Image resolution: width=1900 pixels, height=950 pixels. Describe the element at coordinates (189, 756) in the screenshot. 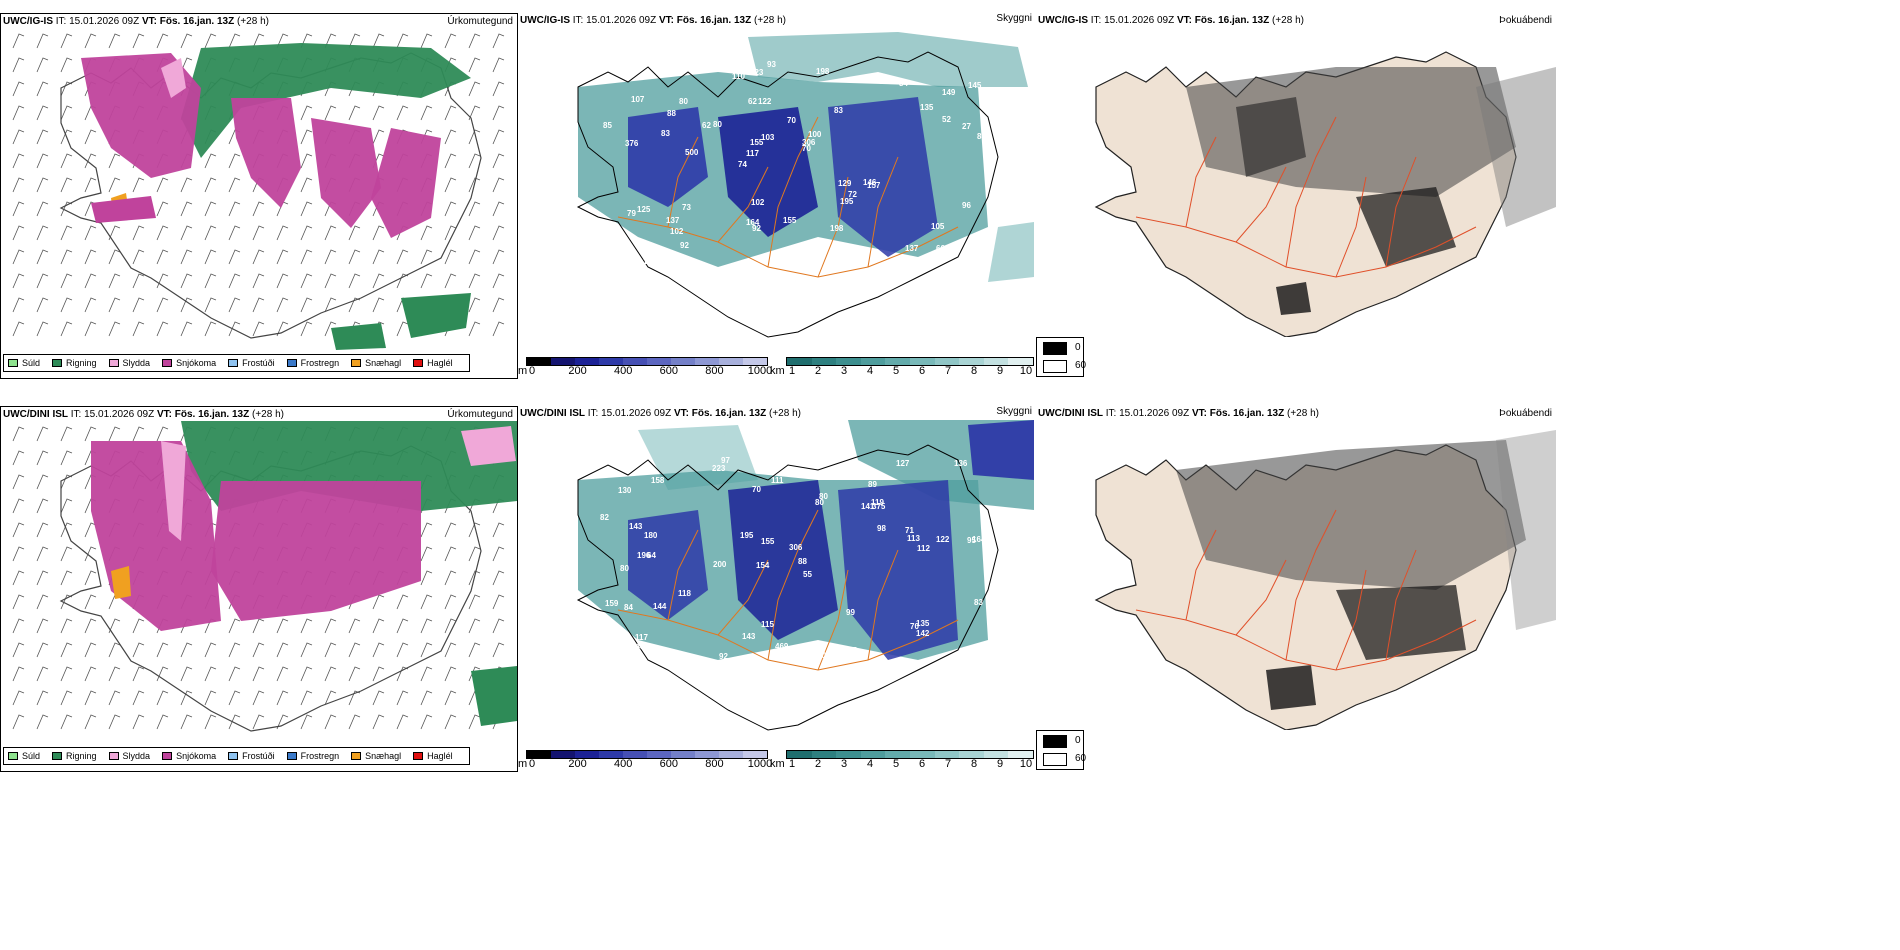

I see `legend-item: Snjókoma` at that location.